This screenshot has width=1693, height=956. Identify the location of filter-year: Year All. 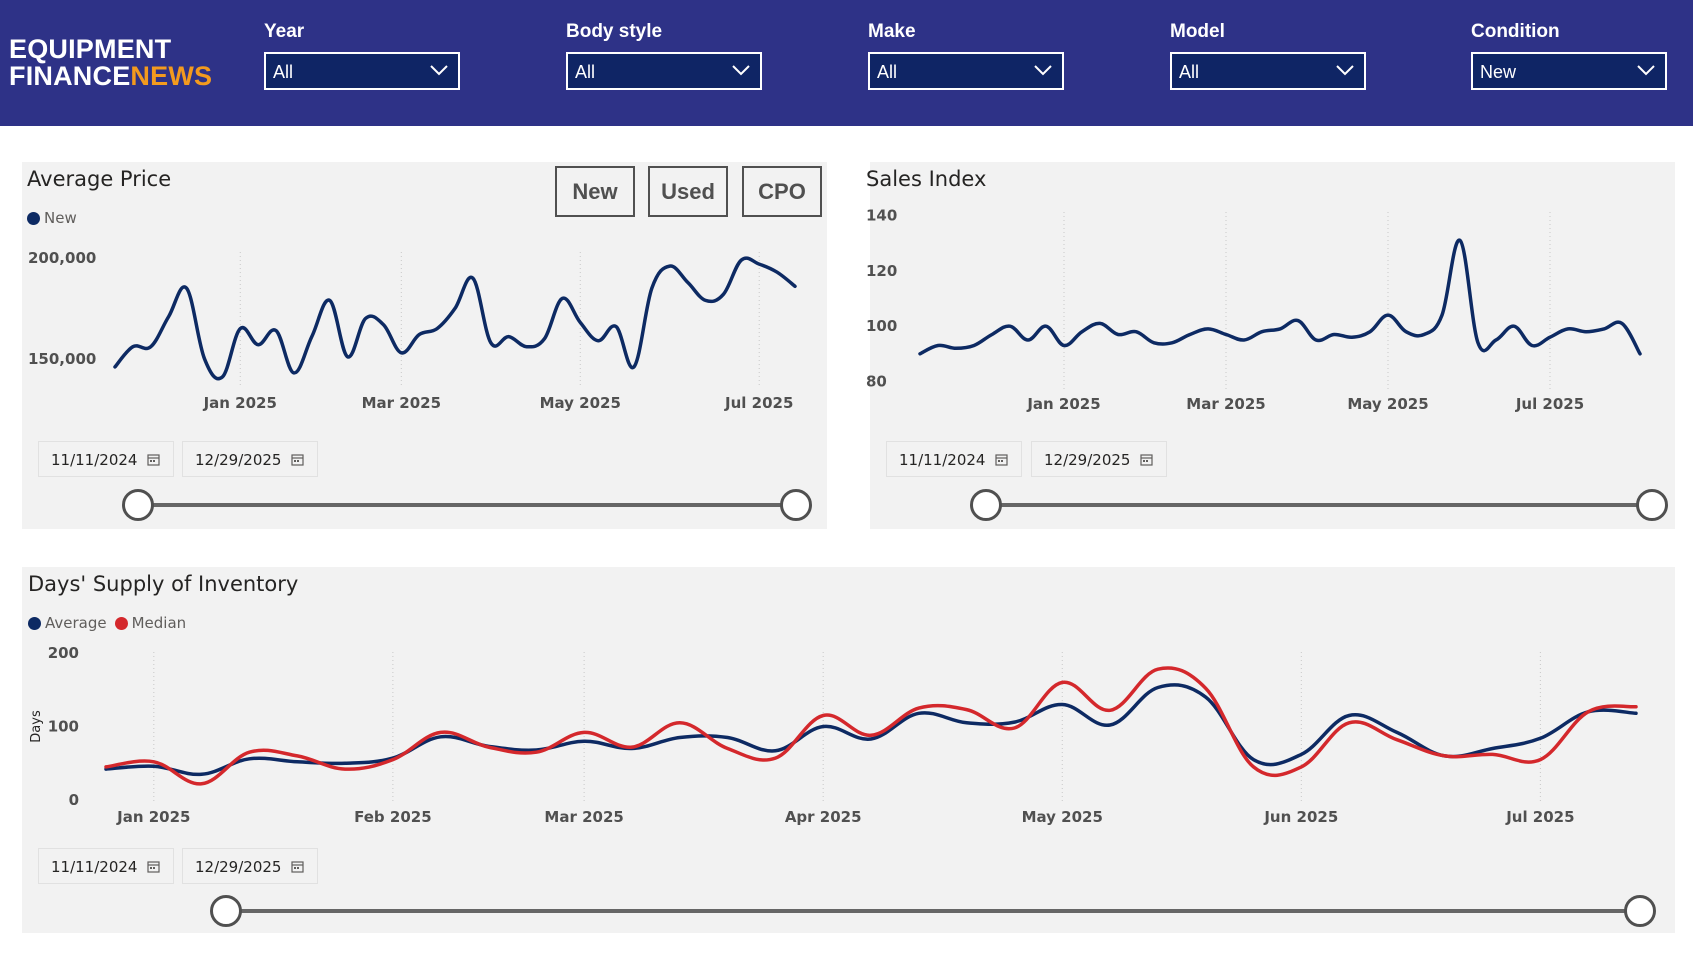
(362, 55).